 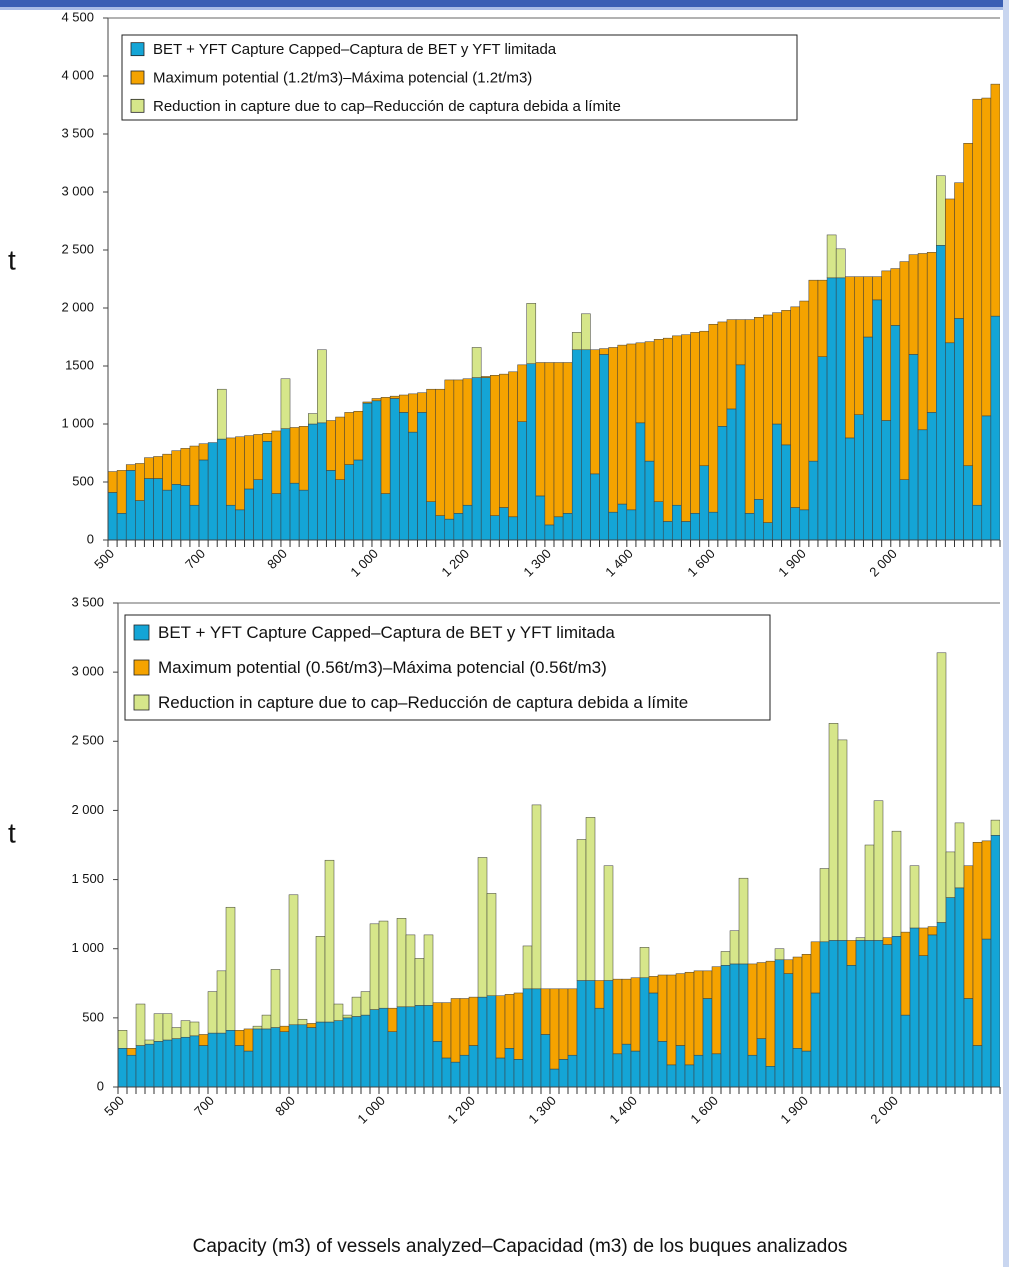 I want to click on y-tick-label: 3 000, so click(x=87, y=671).